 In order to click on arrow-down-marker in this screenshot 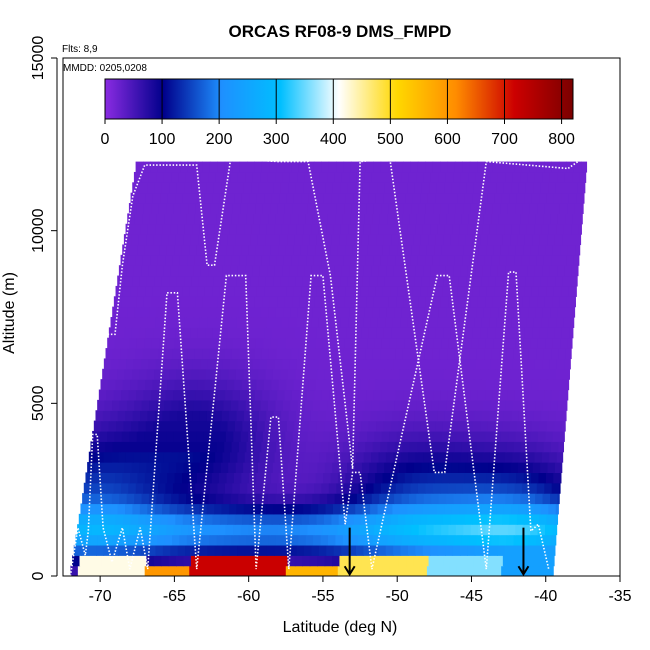, I will do `click(349, 551)`.